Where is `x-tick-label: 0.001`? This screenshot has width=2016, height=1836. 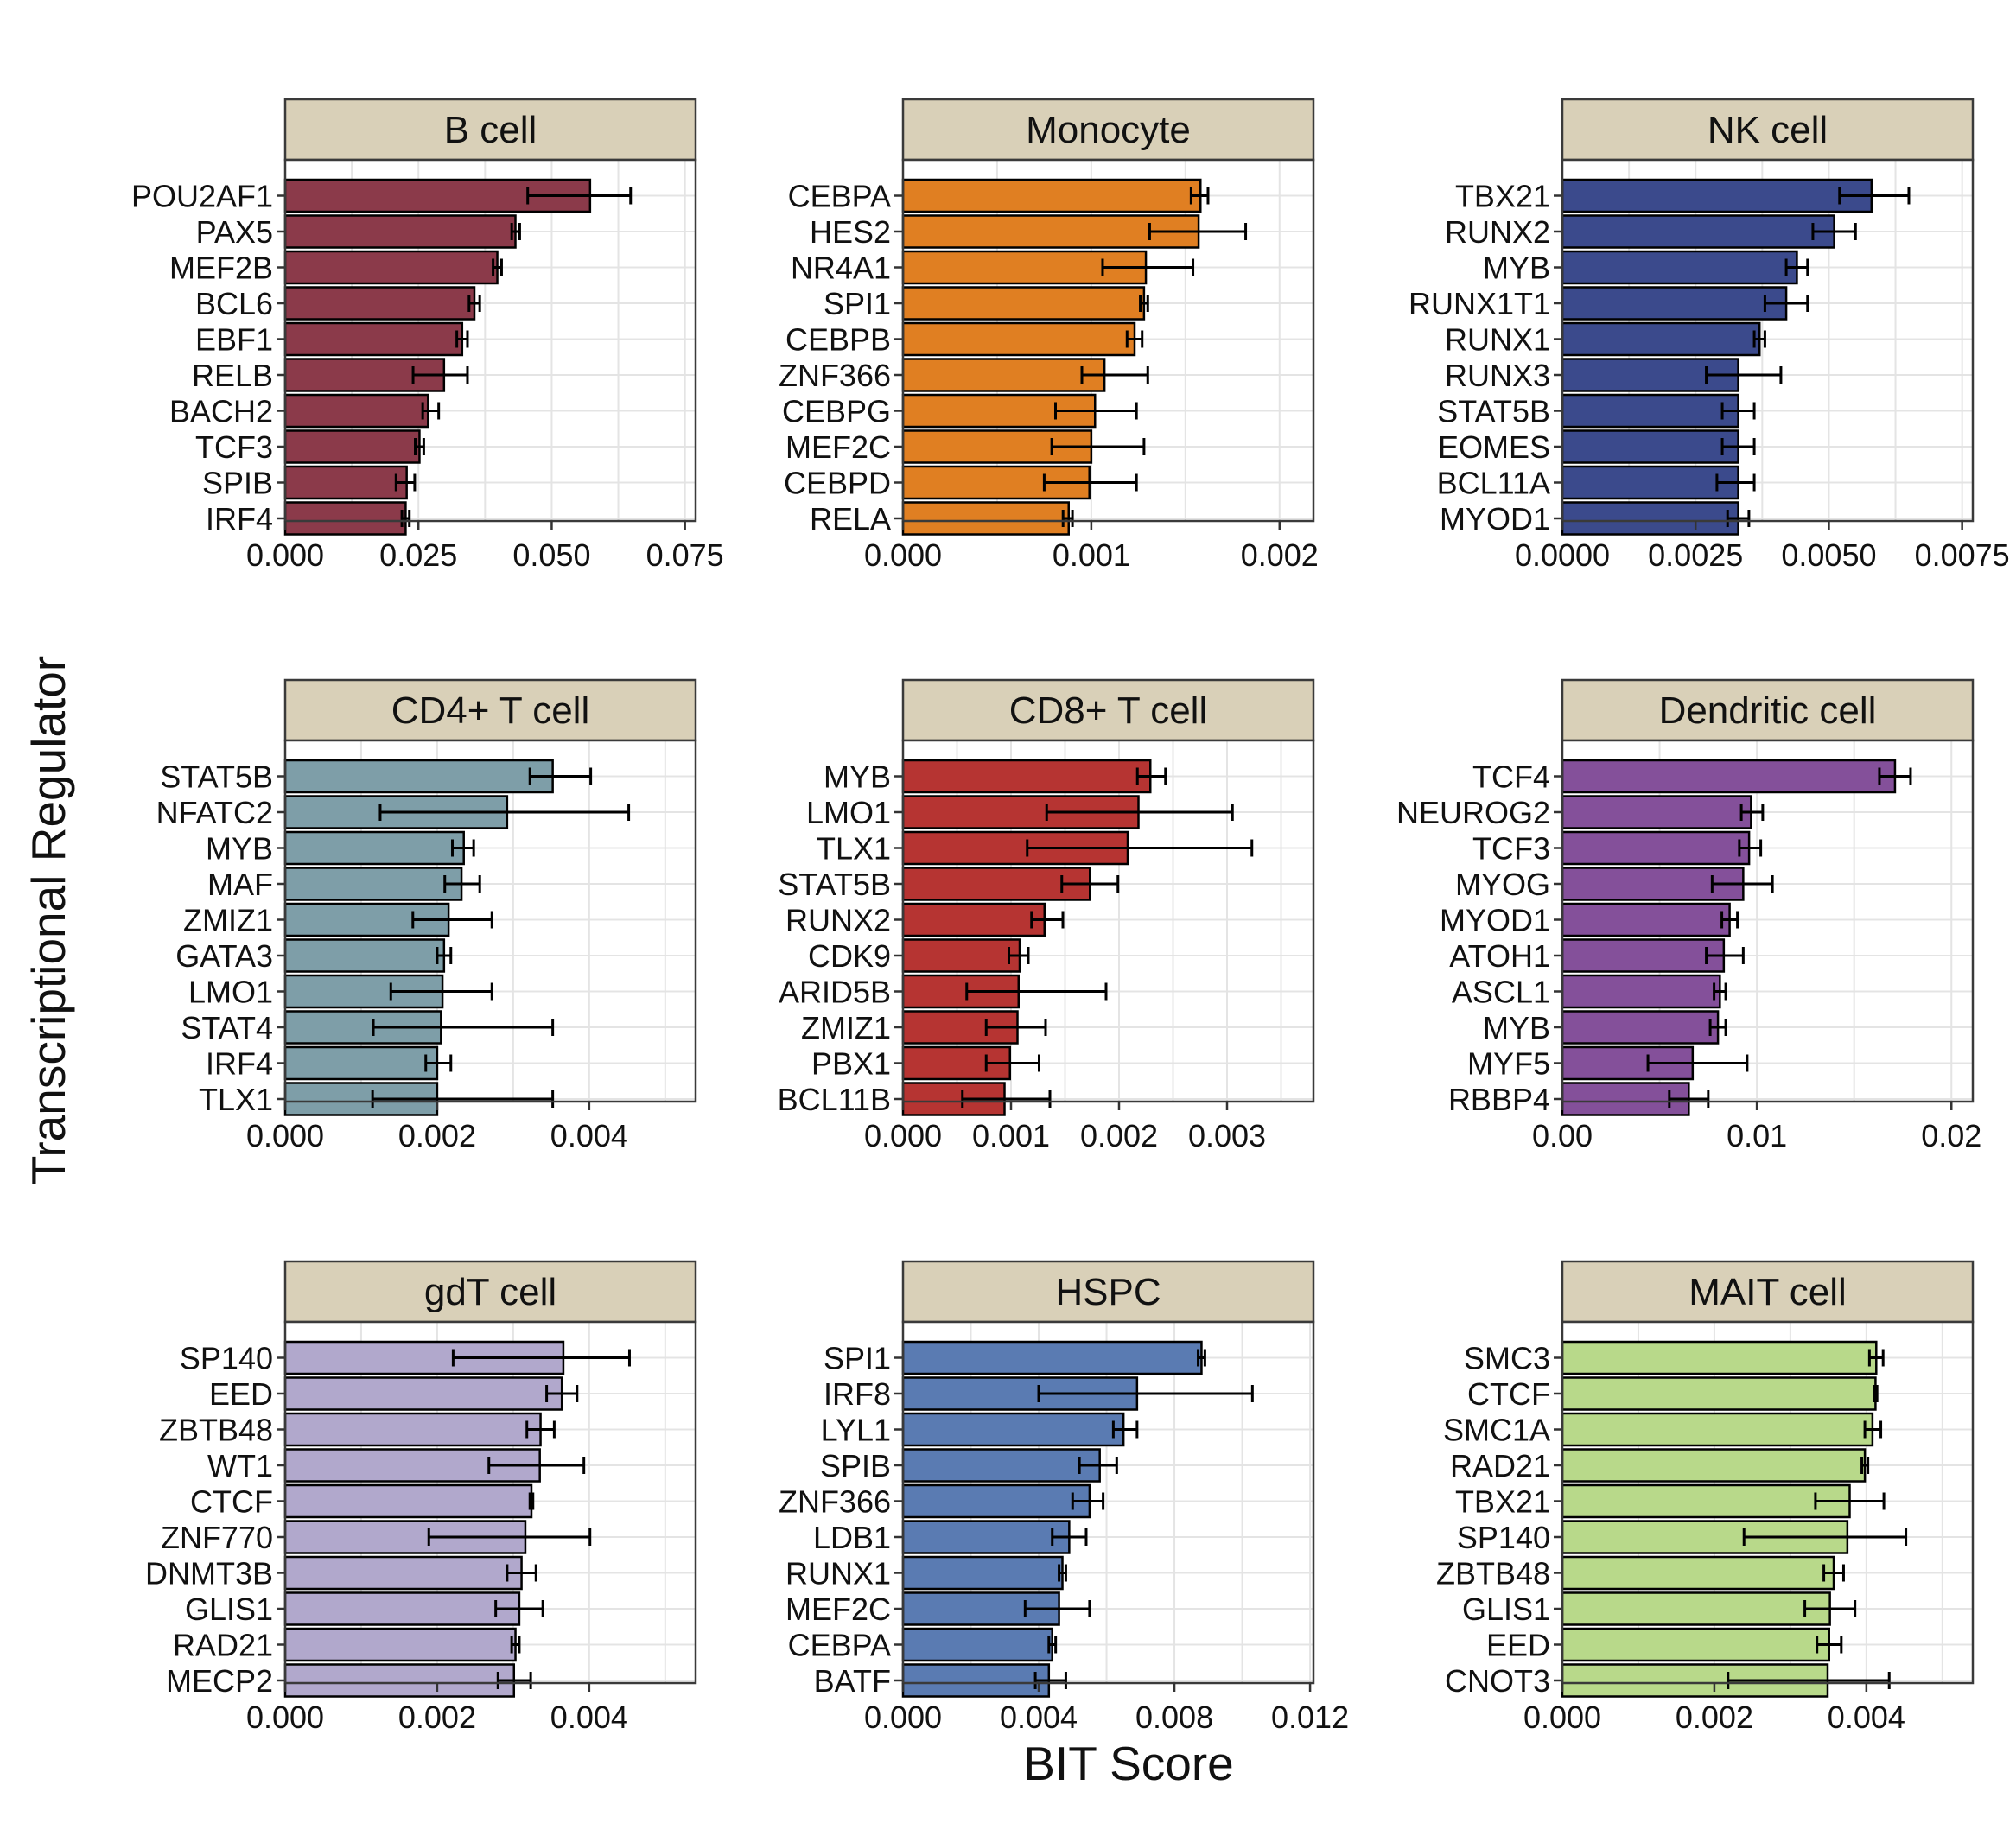
x-tick-label: 0.001 is located at coordinates (1091, 555).